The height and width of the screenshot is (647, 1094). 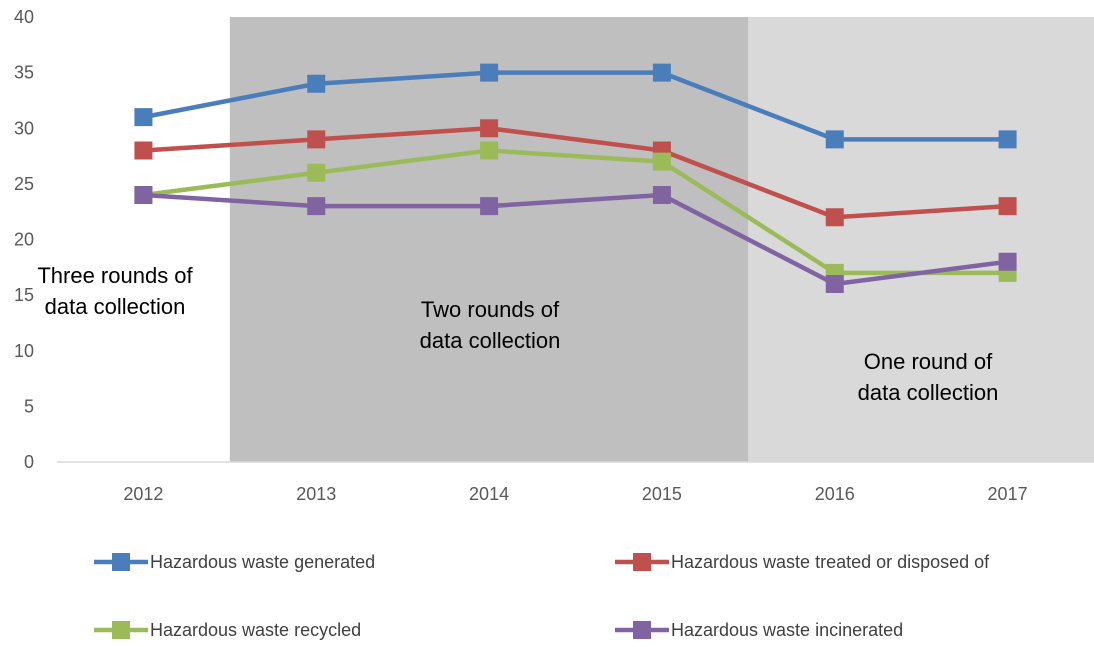 I want to click on x-tick-label-2013: 2013, so click(x=316, y=494).